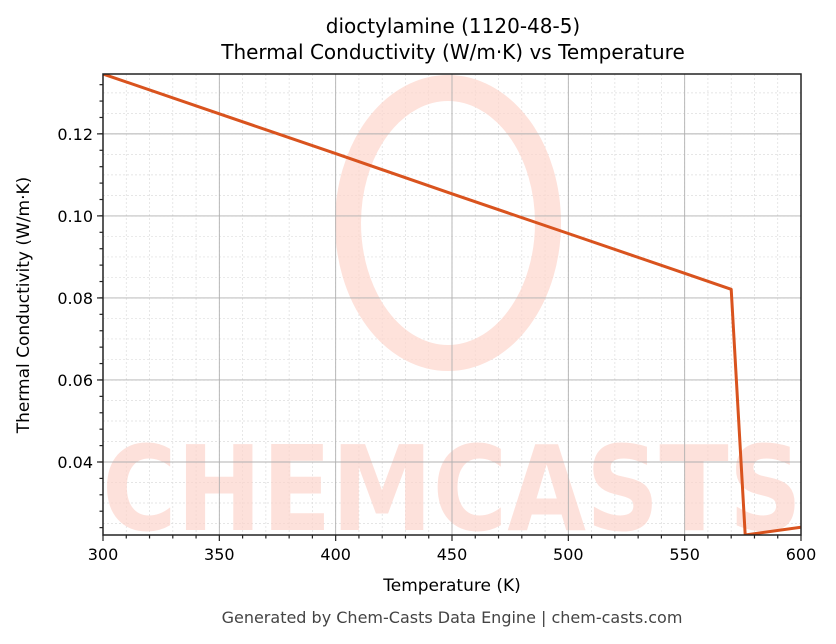  I want to click on y-tick-label: 0.12, so click(75, 134).